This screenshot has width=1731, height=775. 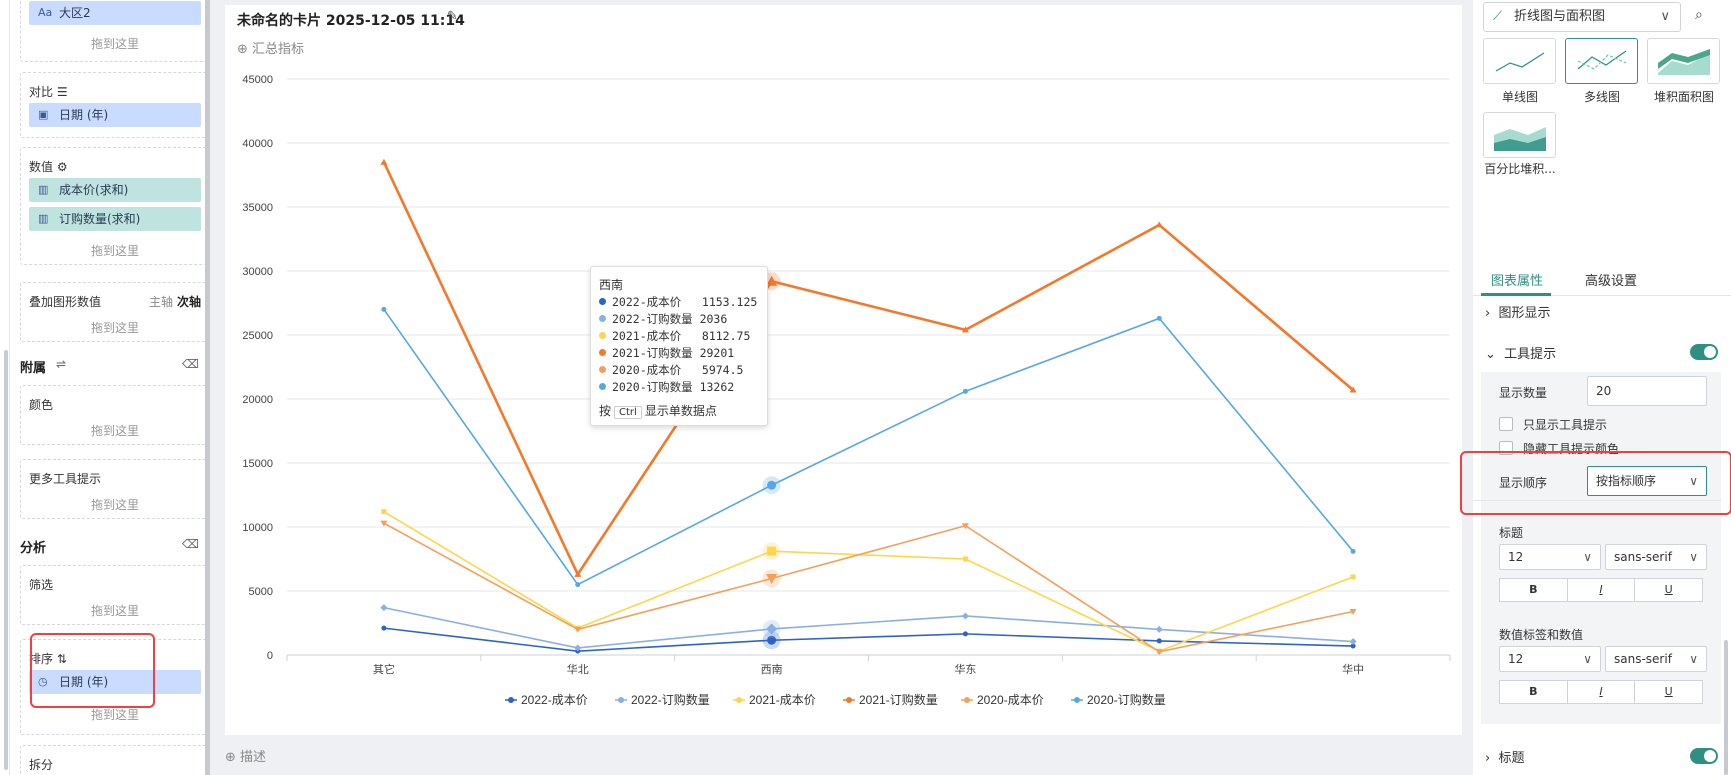 I want to click on compare-settings-icon: ☰, so click(x=62, y=92).